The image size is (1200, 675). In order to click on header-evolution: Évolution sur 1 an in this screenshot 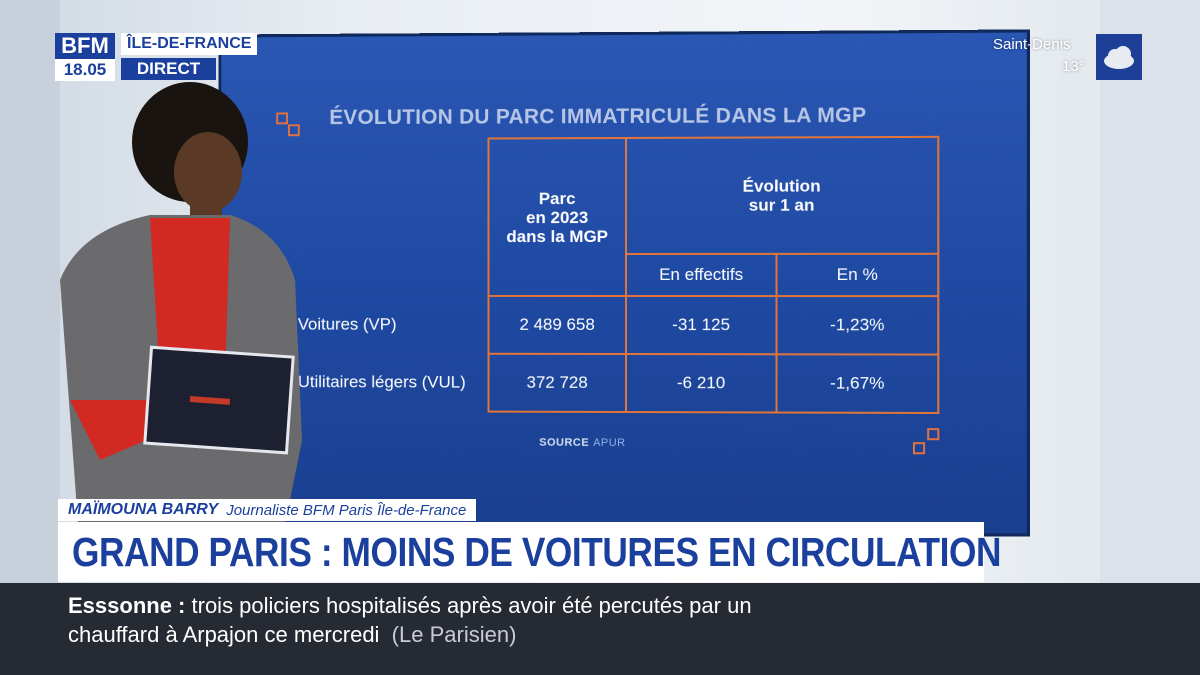, I will do `click(782, 195)`.